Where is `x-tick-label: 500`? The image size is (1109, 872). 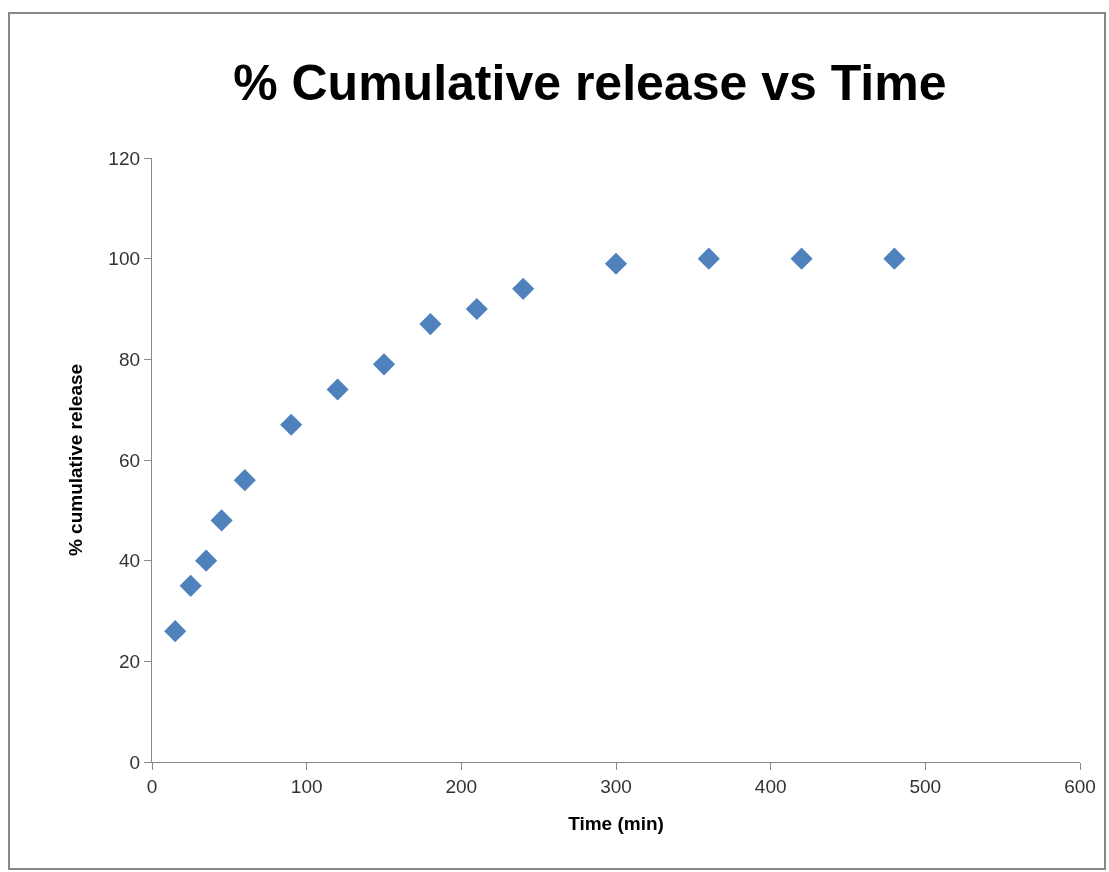
x-tick-label: 500 is located at coordinates (925, 786).